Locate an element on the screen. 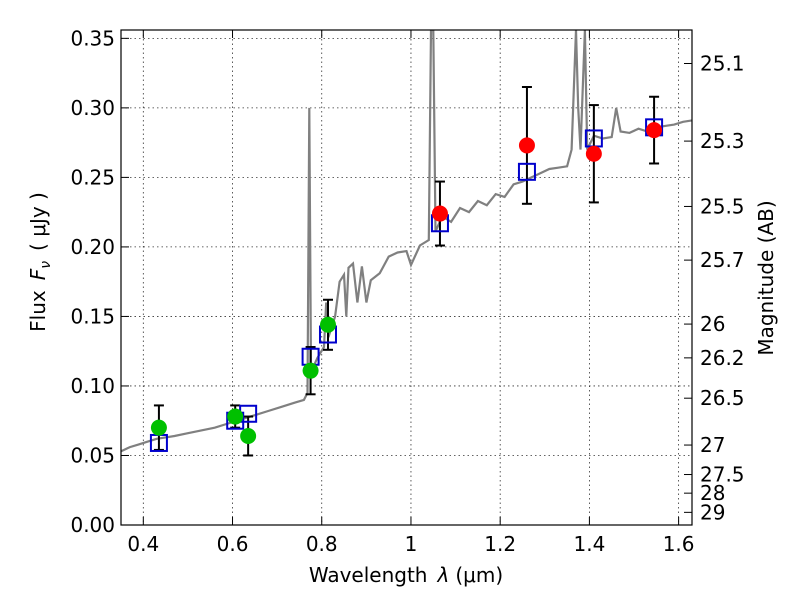  y-tick-label: 0.15 is located at coordinates (92, 316).